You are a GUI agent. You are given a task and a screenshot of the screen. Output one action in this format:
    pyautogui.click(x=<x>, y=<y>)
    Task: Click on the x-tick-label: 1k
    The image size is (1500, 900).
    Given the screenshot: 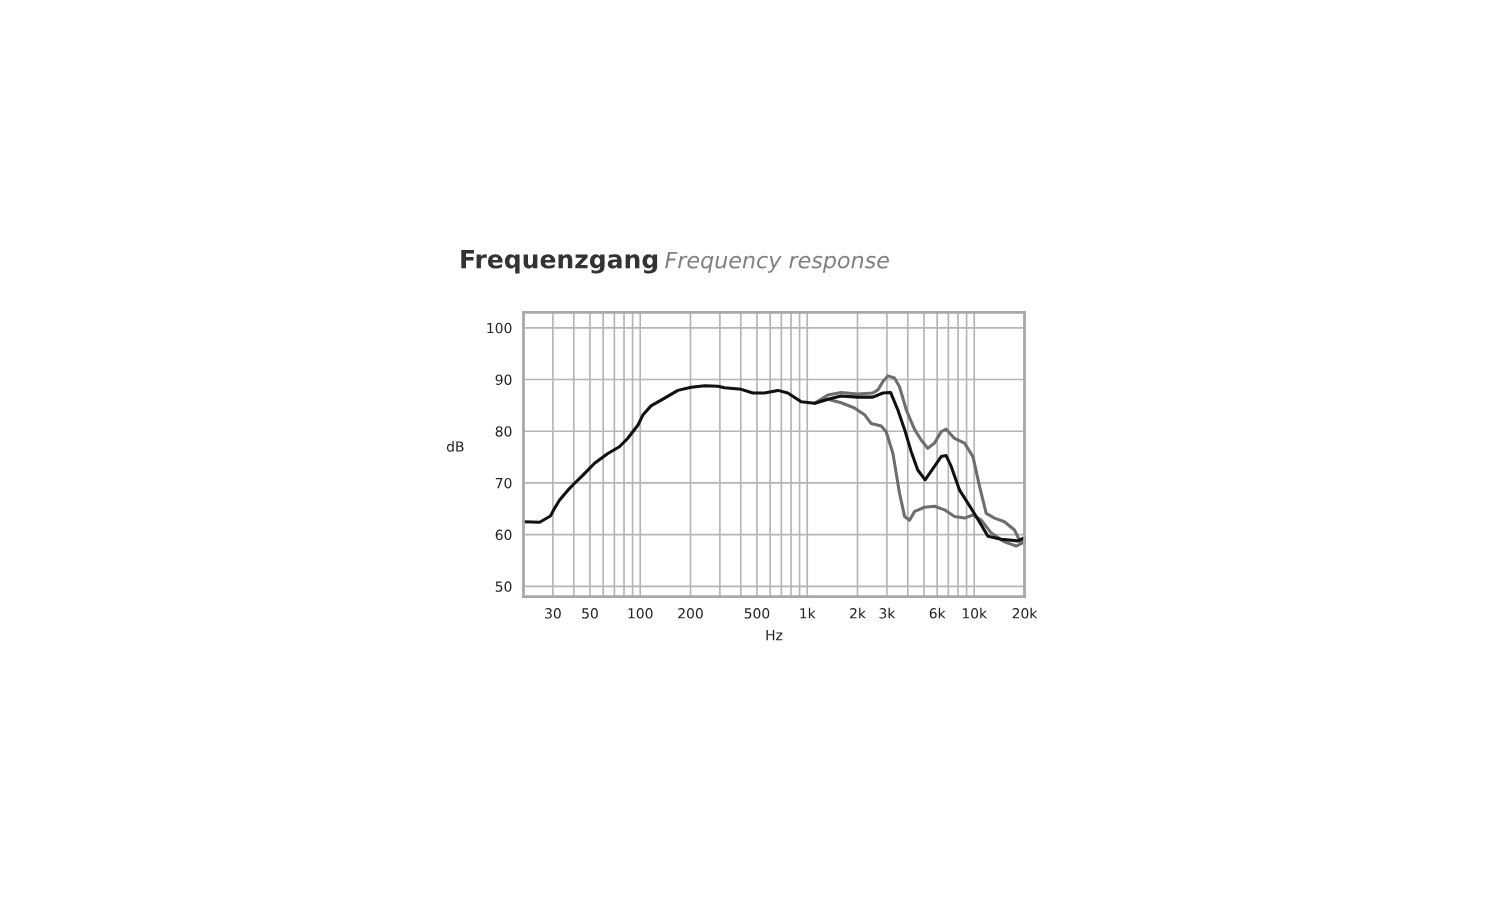 What is the action you would take?
    pyautogui.click(x=808, y=613)
    